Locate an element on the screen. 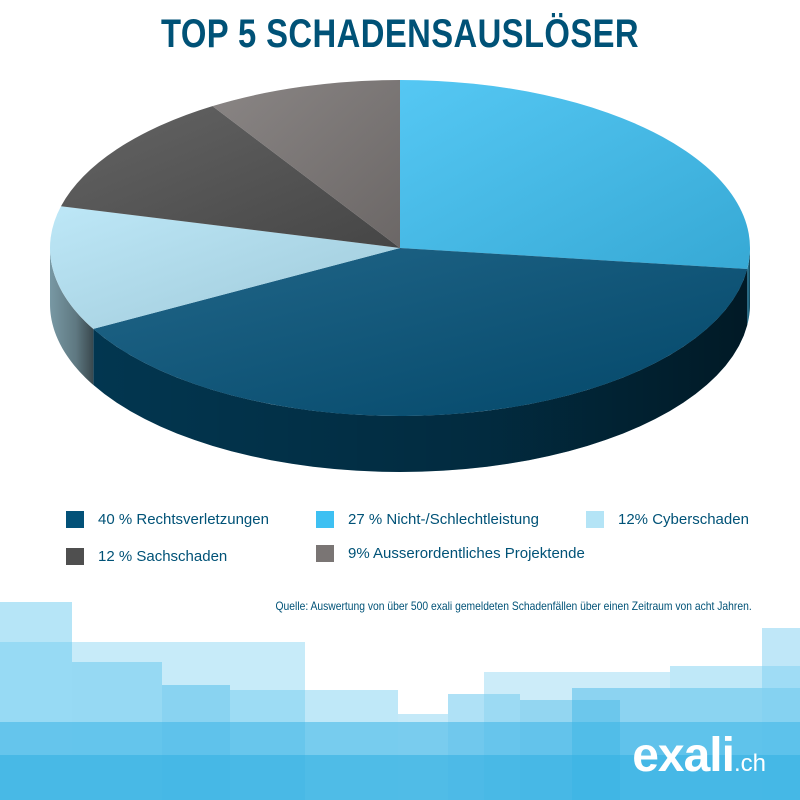  exali-logo: exali.ch is located at coordinates (699, 755).